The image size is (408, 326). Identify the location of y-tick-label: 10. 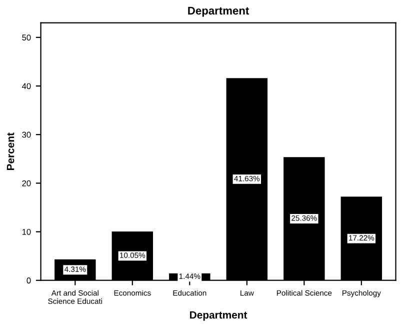
(26, 231).